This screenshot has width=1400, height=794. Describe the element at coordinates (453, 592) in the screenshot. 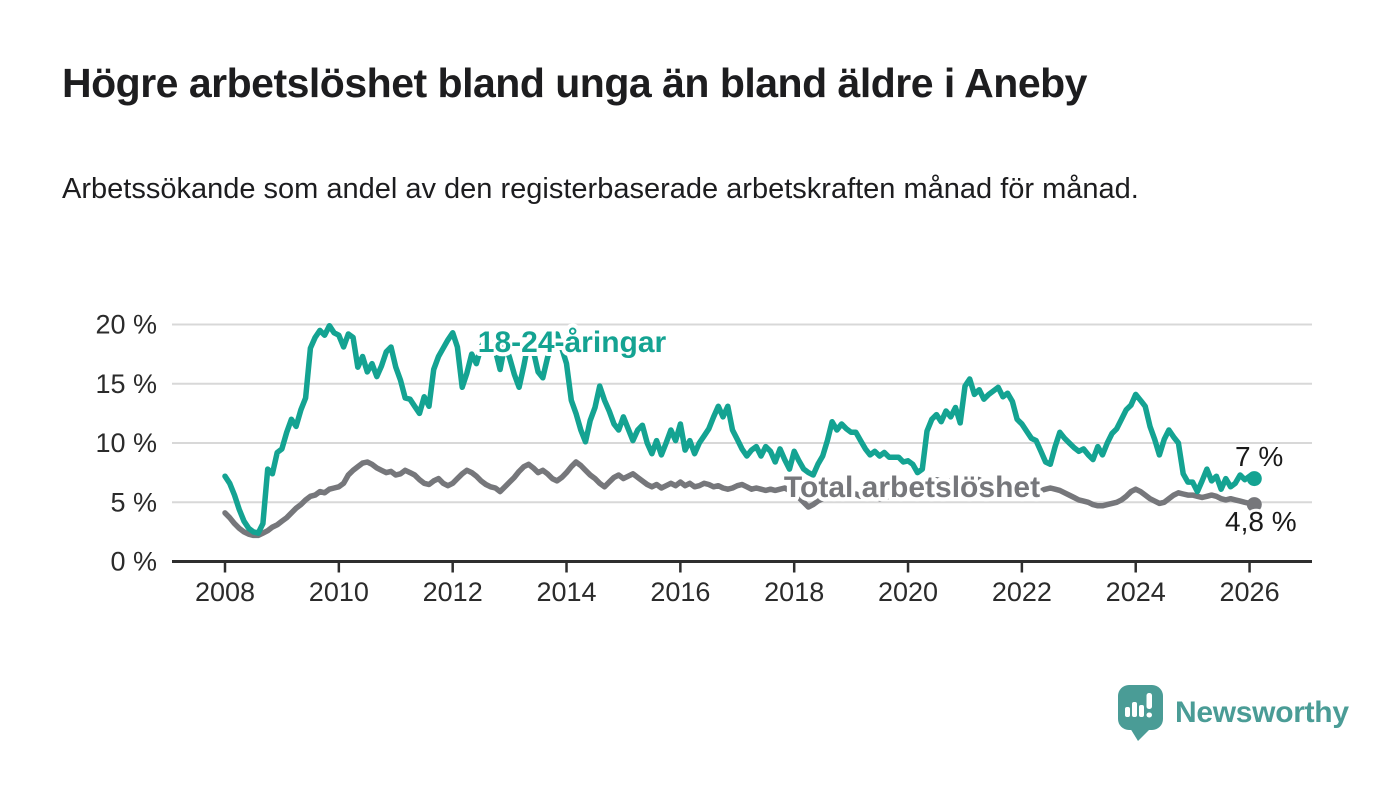

I see `x-tick-label-2012: 2012` at that location.